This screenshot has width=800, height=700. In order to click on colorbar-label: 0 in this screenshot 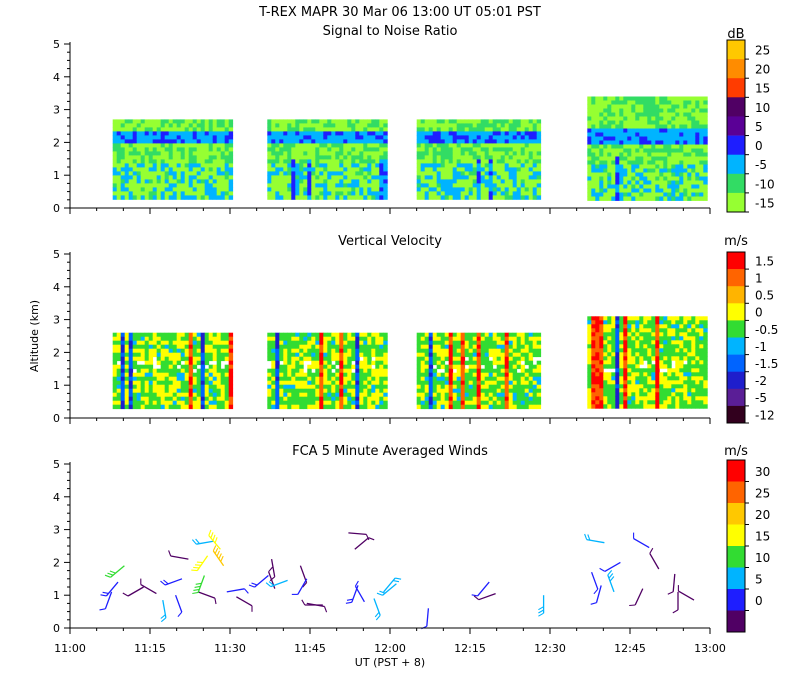, I will do `click(759, 146)`.